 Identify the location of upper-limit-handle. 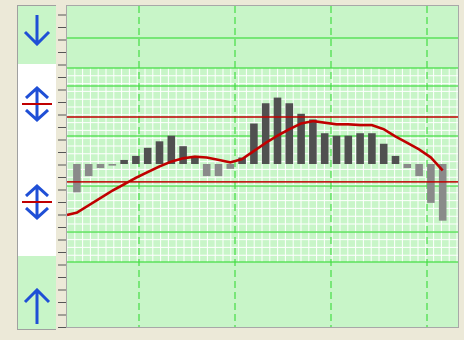
(37, 104).